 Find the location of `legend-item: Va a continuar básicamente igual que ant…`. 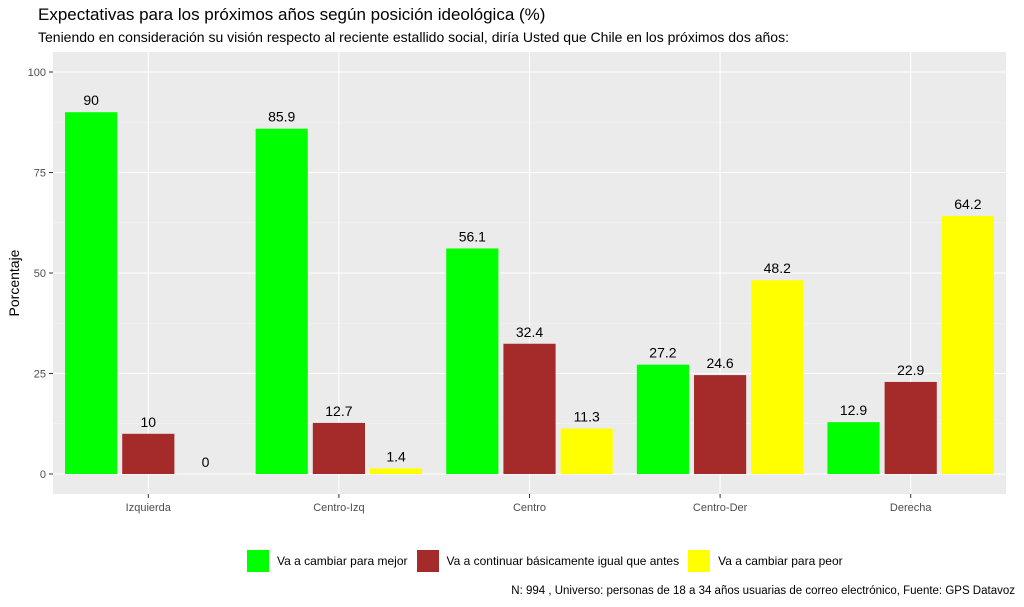

legend-item: Va a continuar básicamente igual que ant… is located at coordinates (548, 561).